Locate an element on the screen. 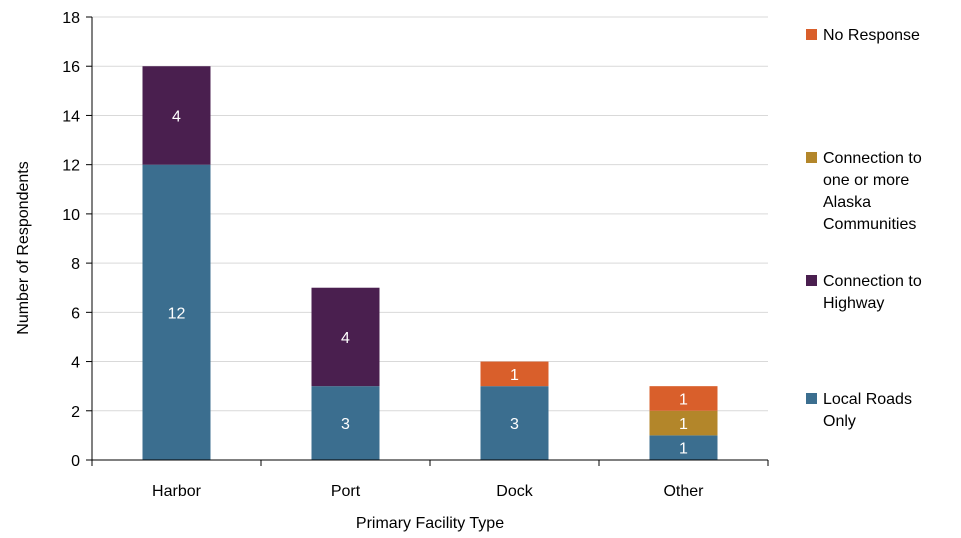 The height and width of the screenshot is (538, 961). y-tick-label: 12 is located at coordinates (71, 166).